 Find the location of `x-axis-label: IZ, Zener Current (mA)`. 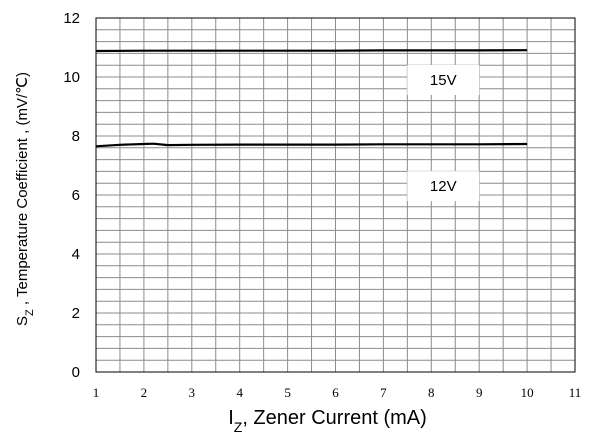

x-axis-label: IZ, Zener Current (mA) is located at coordinates (327, 421).